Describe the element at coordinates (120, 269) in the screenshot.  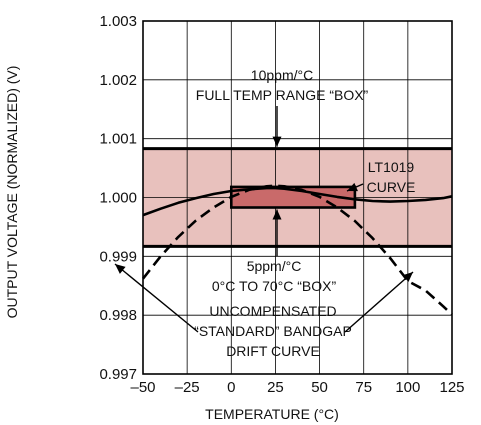
I see `uncomp-left-arrow-head` at that location.